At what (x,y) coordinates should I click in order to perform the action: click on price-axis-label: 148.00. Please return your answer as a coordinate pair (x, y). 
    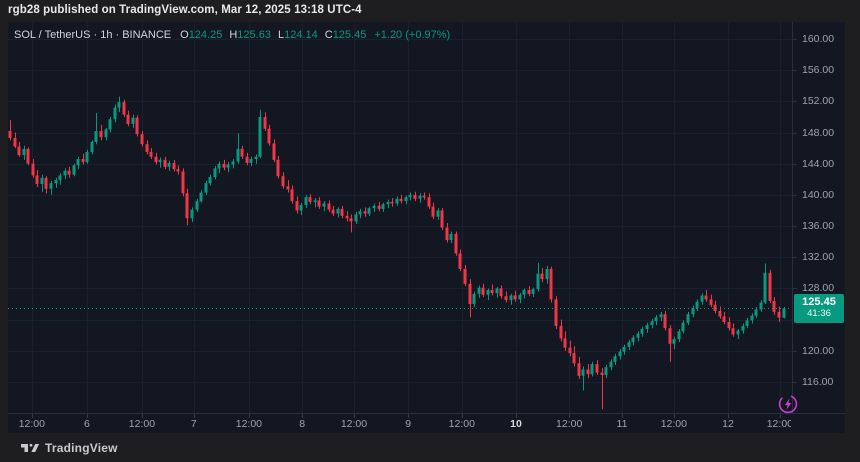
    Looking at the image, I should click on (818, 132).